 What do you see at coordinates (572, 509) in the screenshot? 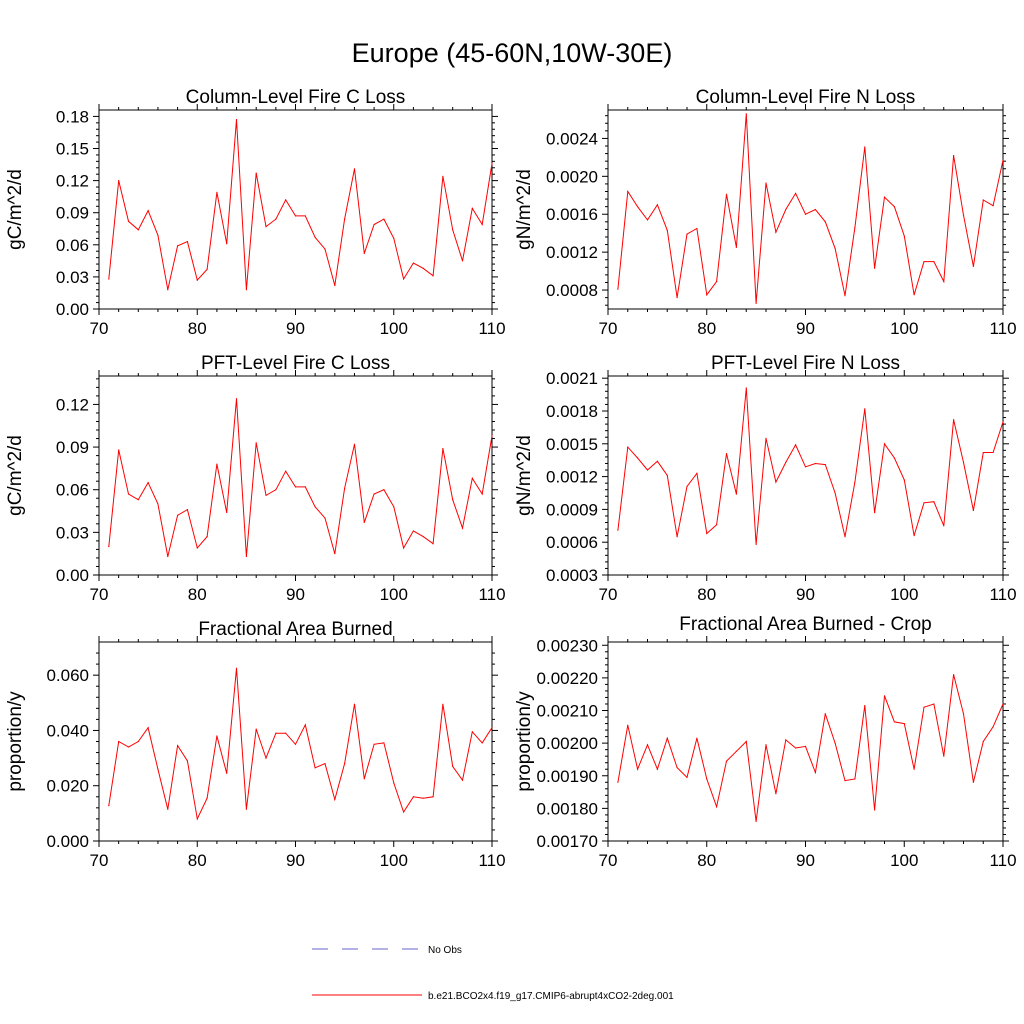
I see `y-tick-label: 0.0009` at bounding box center [572, 509].